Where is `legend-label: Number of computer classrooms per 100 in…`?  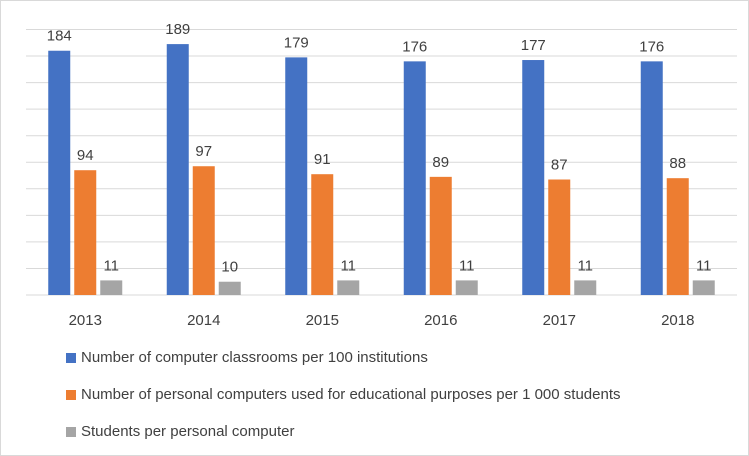 legend-label: Number of computer classrooms per 100 in… is located at coordinates (254, 357).